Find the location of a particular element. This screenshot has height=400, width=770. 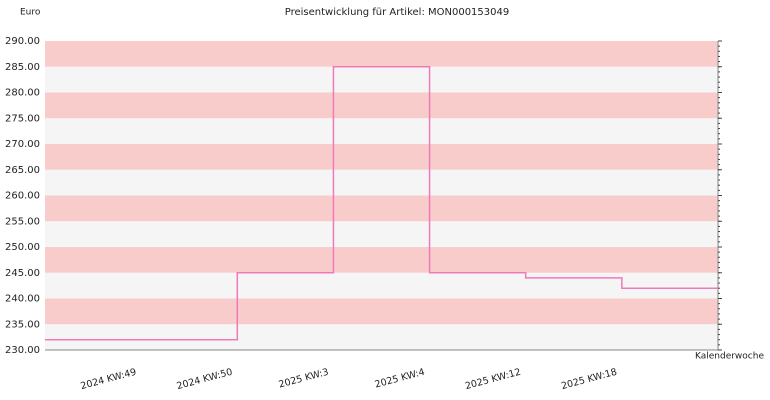

y-tick-label: 265.00 is located at coordinates (22, 170).